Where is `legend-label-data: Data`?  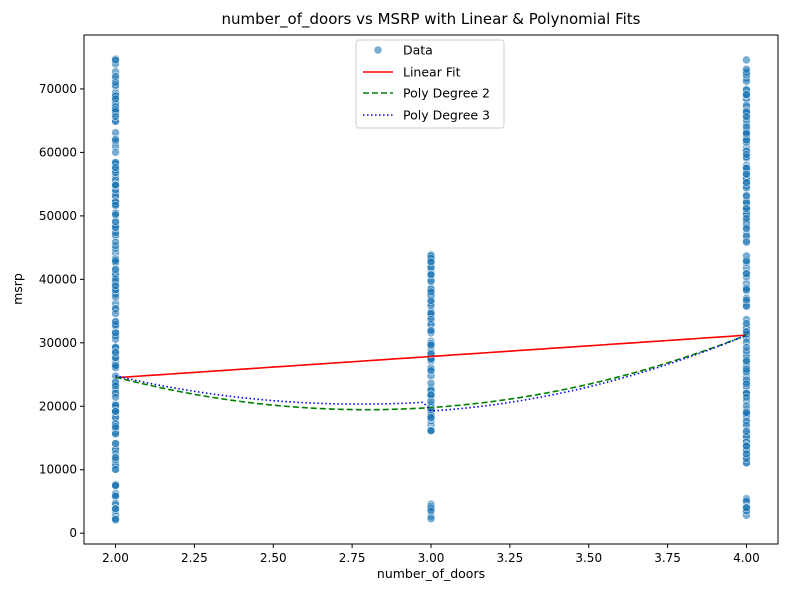
legend-label-data: Data is located at coordinates (418, 50).